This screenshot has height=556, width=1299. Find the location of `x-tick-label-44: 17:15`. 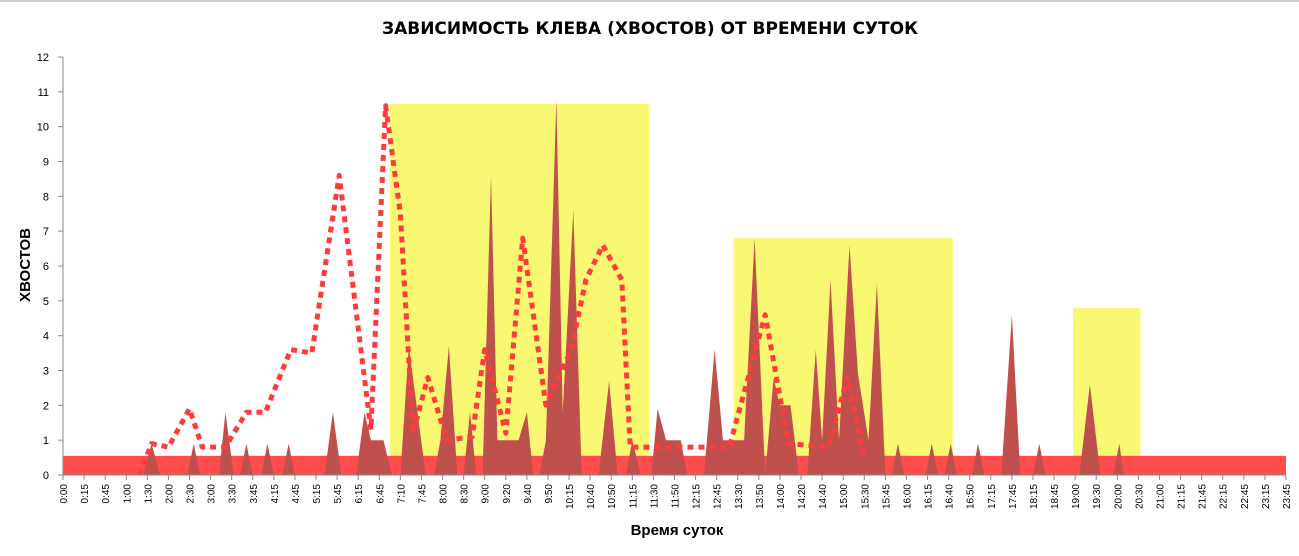

x-tick-label-44: 17:15 is located at coordinates (992, 496).